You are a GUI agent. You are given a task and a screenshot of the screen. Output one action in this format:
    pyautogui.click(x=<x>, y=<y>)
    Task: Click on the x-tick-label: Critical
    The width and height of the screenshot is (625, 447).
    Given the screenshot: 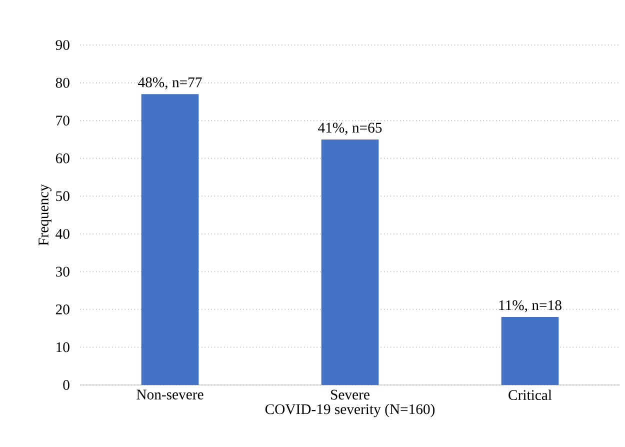 What is the action you would take?
    pyautogui.click(x=530, y=395)
    